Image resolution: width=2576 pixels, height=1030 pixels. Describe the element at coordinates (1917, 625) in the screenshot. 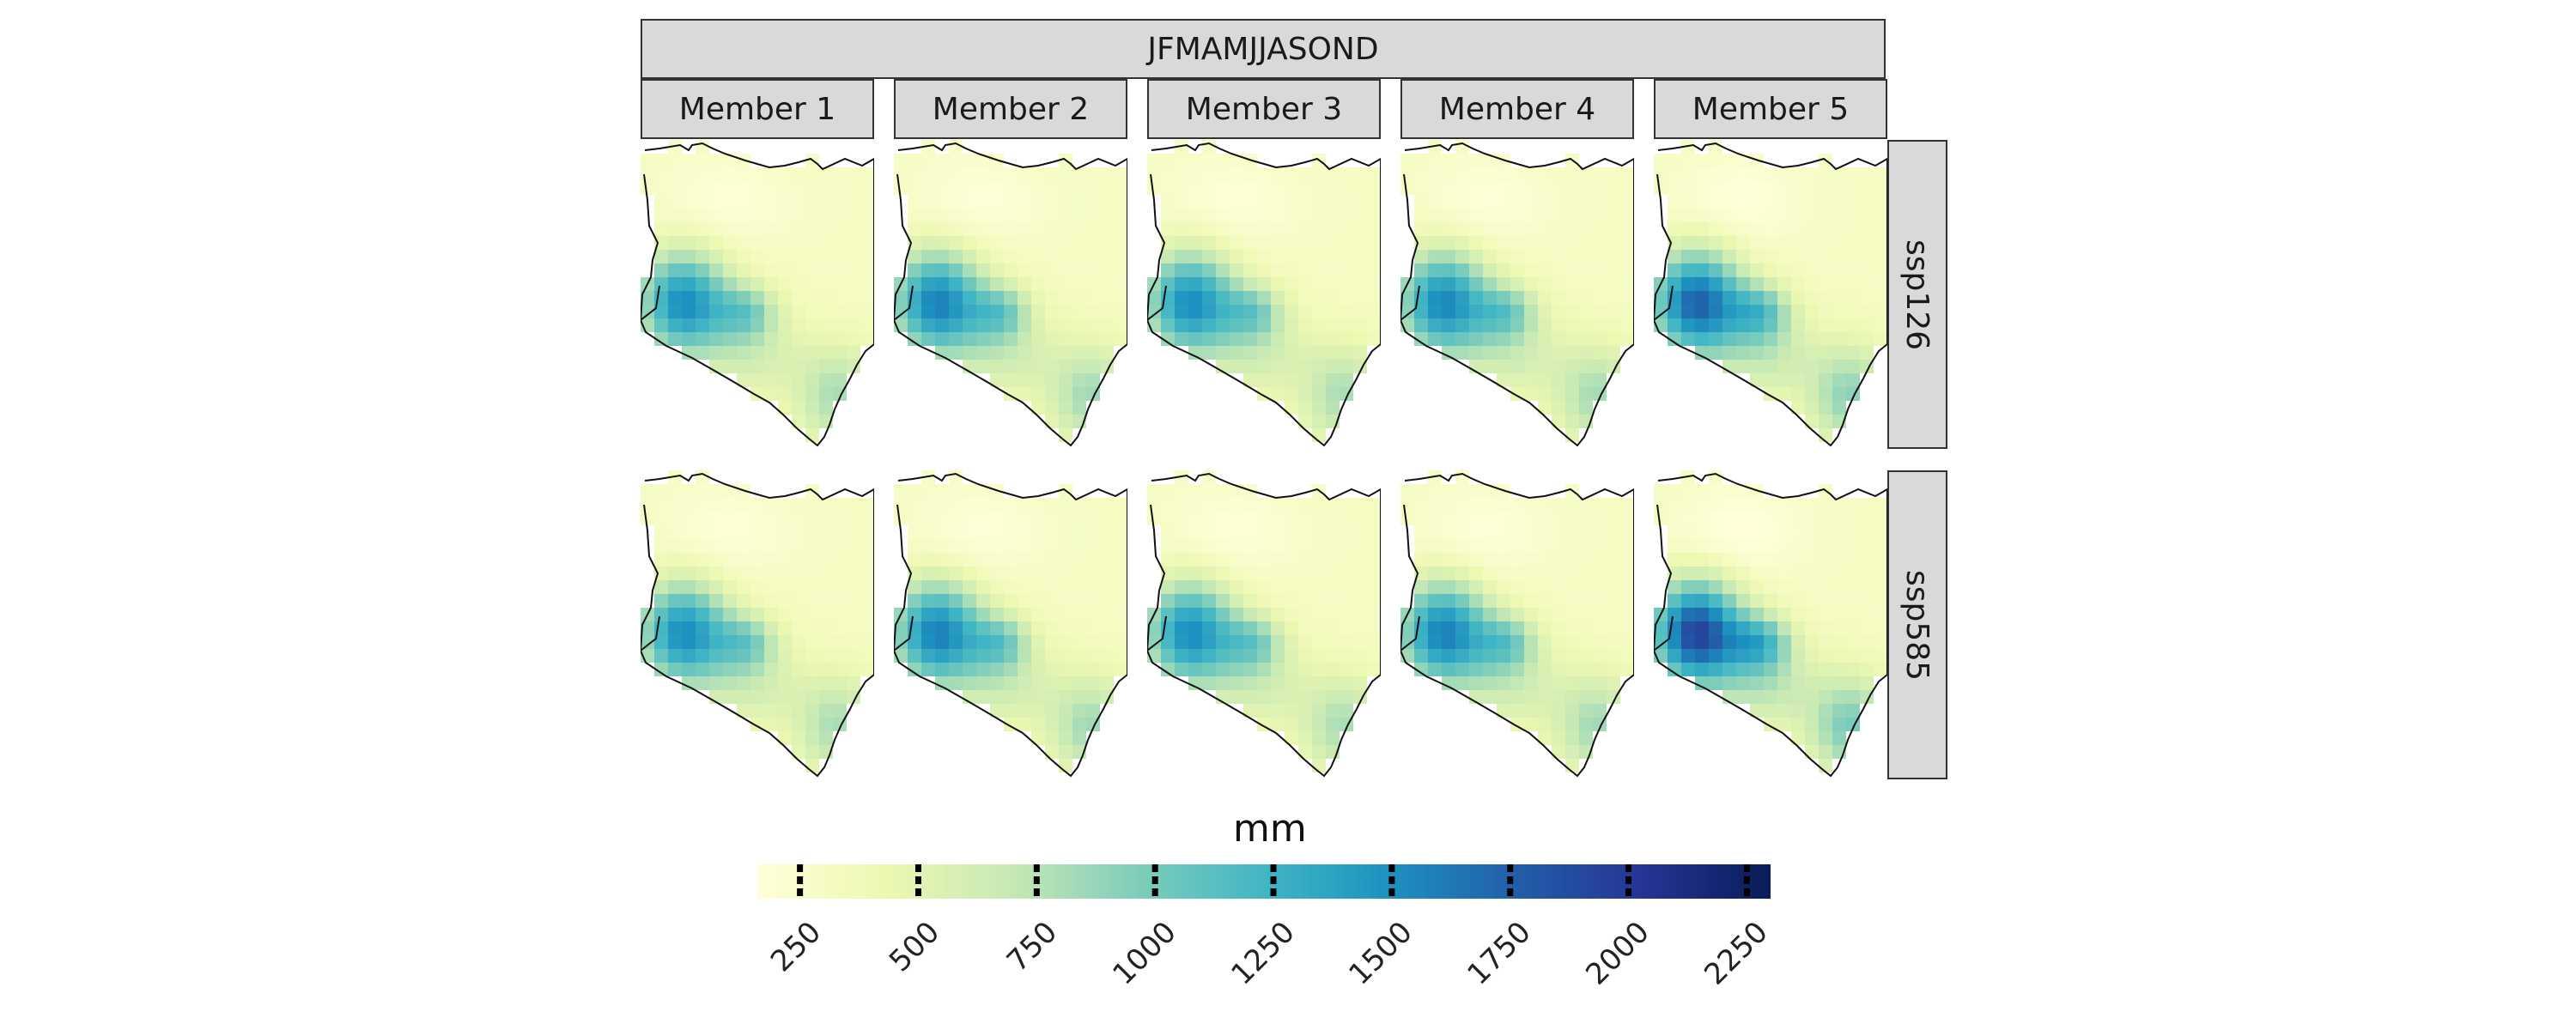

I see `scenario-label: ssp585` at that location.